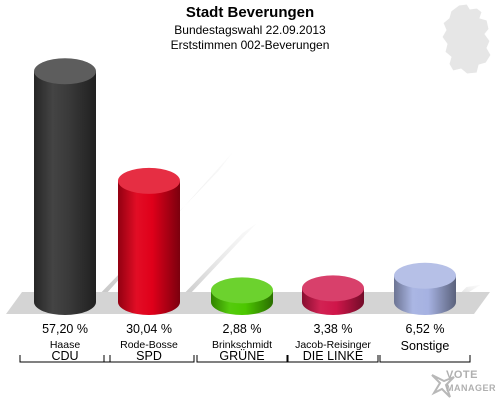  Describe the element at coordinates (216, 262) in the screenshot. I see `bar-shadow` at that location.